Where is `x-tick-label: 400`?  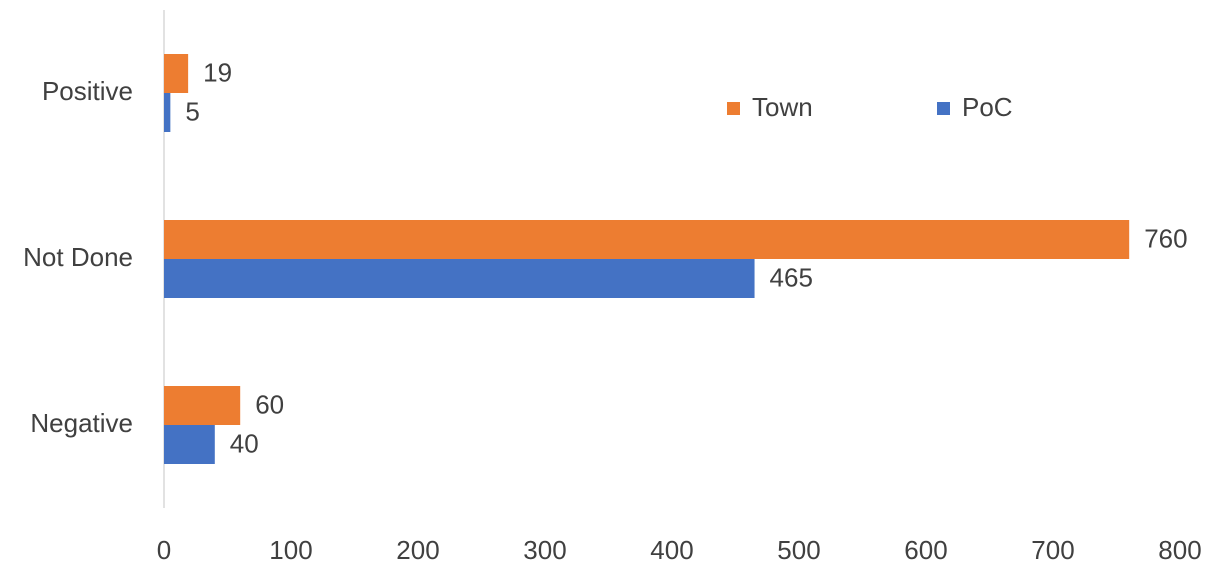 x-tick-label: 400 is located at coordinates (671, 550).